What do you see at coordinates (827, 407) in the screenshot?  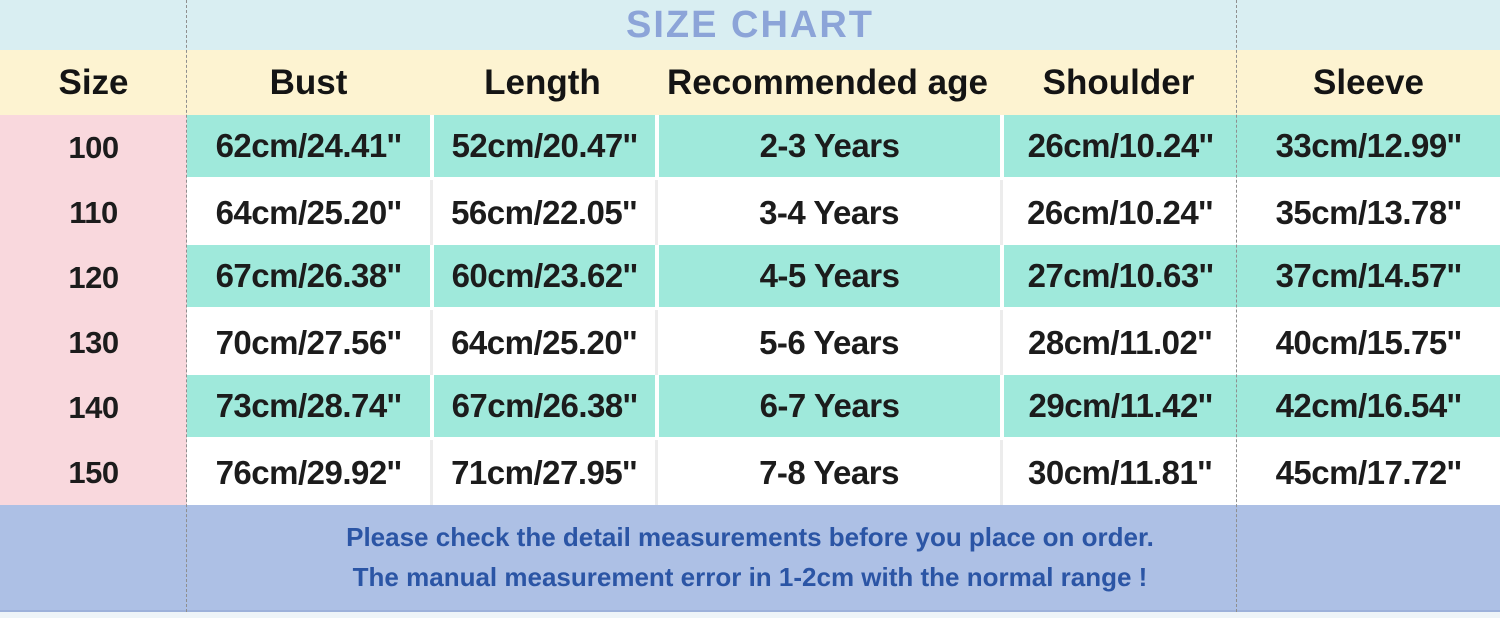 I see `recommended-age-value: 6-7 Years` at bounding box center [827, 407].